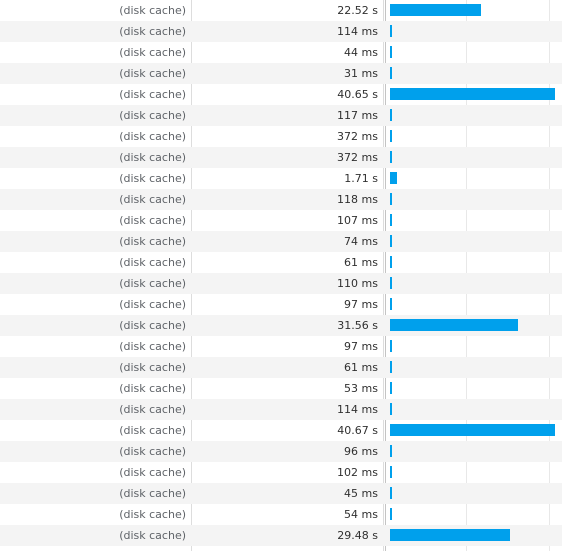  What do you see at coordinates (281, 94) in the screenshot?
I see `table-row: (disk cache) 40.65 s` at bounding box center [281, 94].